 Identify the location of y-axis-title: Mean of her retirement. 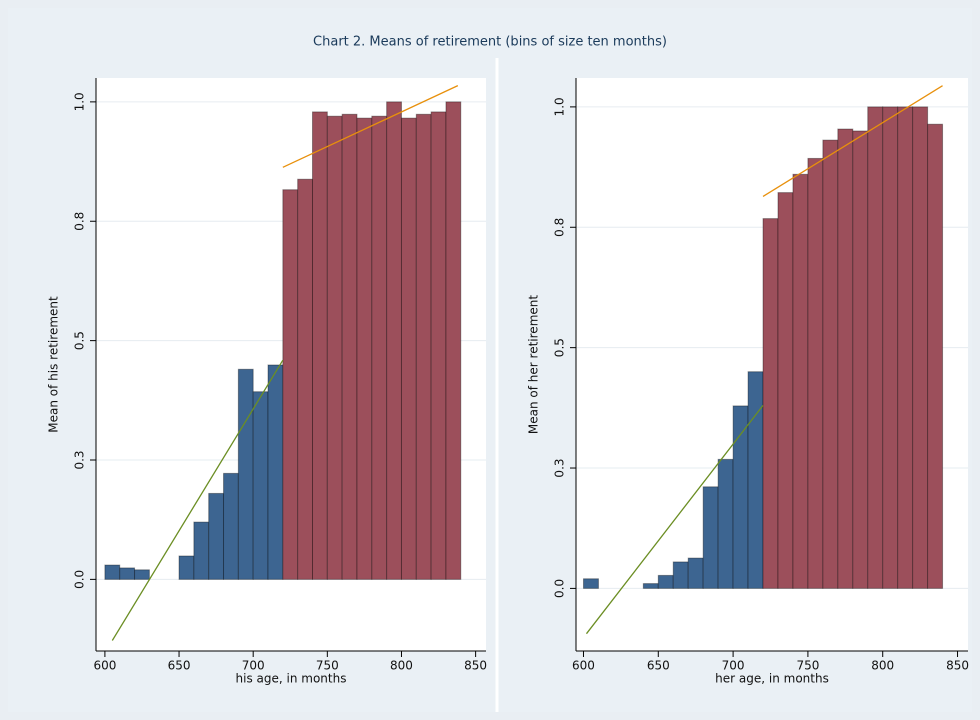
(534, 364).